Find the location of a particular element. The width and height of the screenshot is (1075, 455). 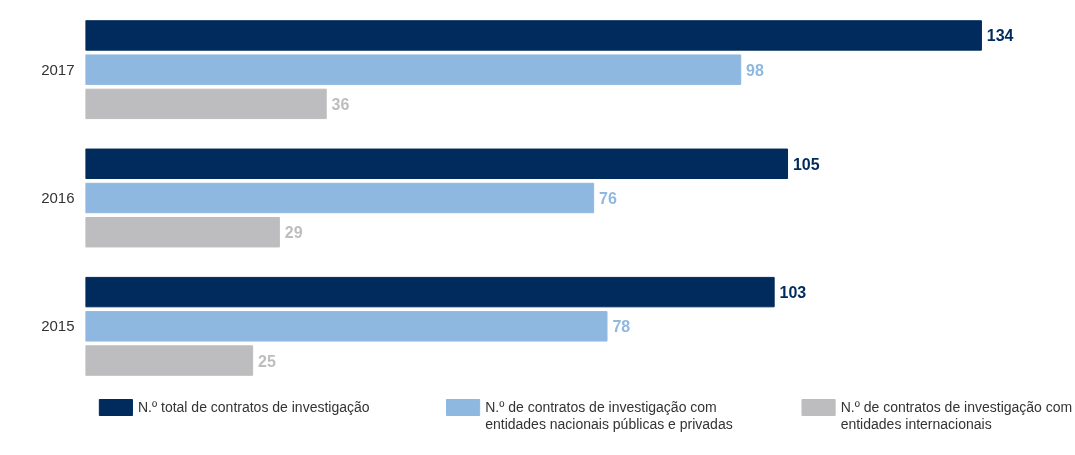

y-tick-label: 2016 is located at coordinates (58, 197).